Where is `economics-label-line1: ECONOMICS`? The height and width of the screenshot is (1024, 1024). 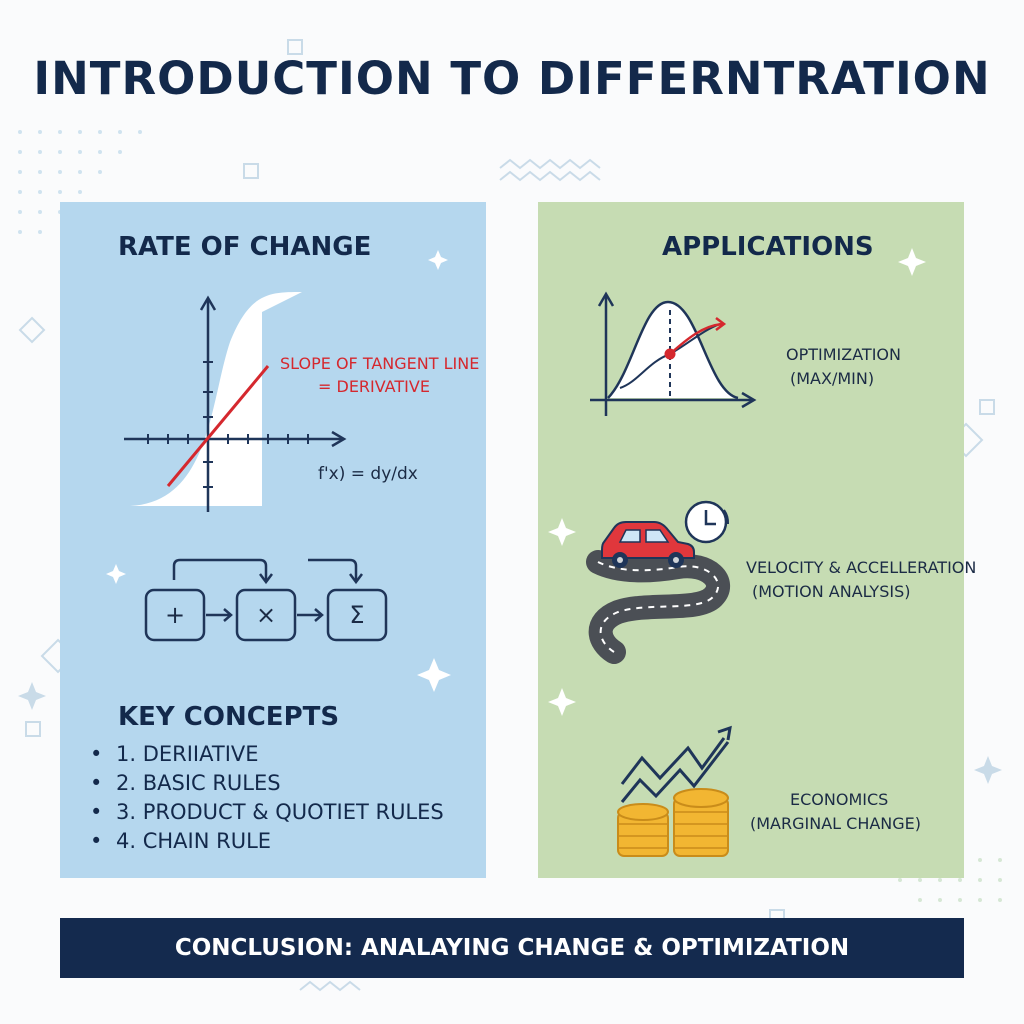 economics-label-line1: ECONOMICS is located at coordinates (839, 799).